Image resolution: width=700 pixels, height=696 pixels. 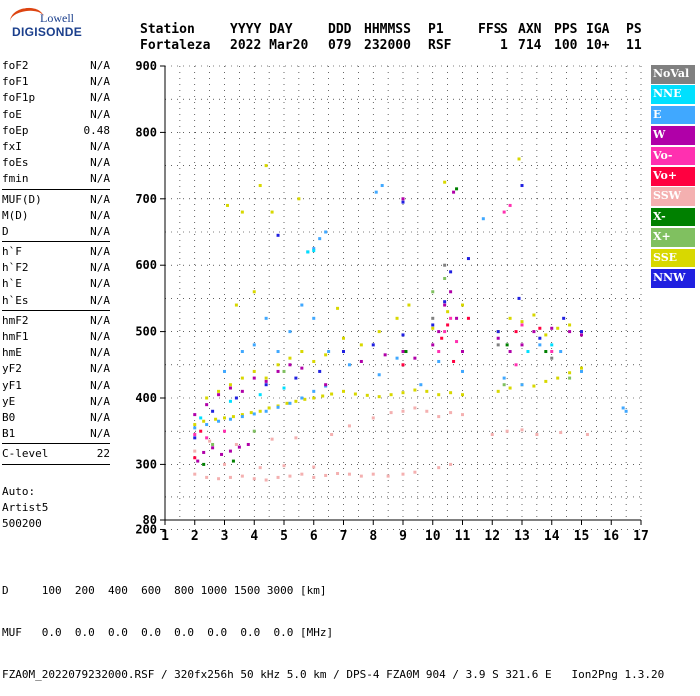 I want to click on param-name: C-level, so click(x=25, y=454).